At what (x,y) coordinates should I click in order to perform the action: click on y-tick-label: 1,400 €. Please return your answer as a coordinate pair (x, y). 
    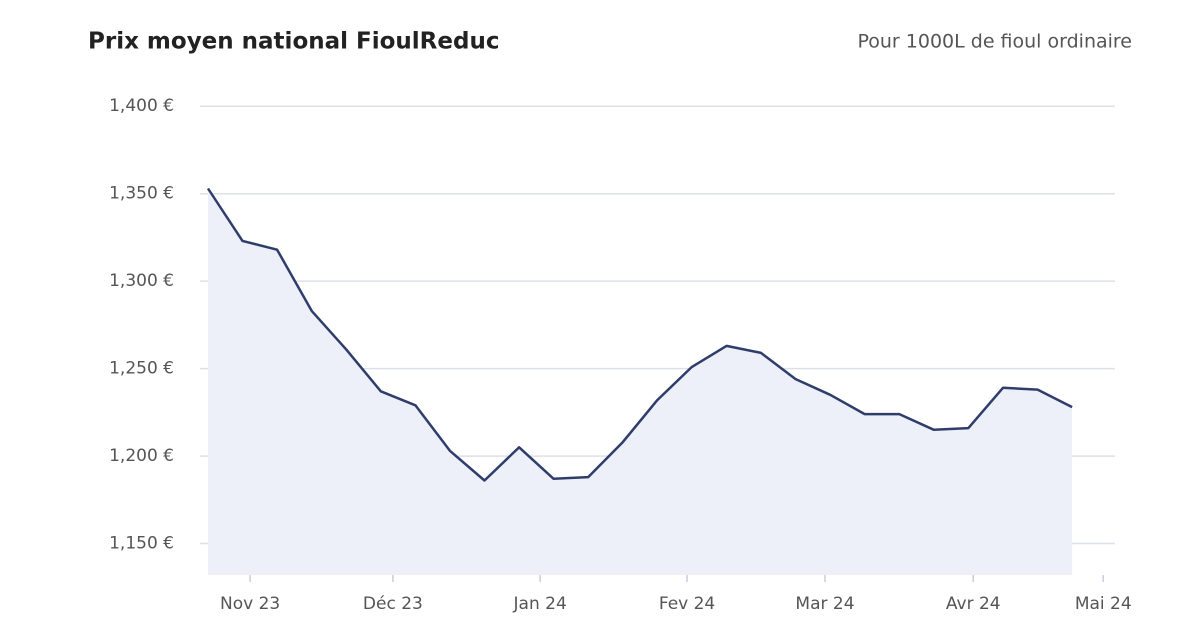
    Looking at the image, I should click on (141, 106).